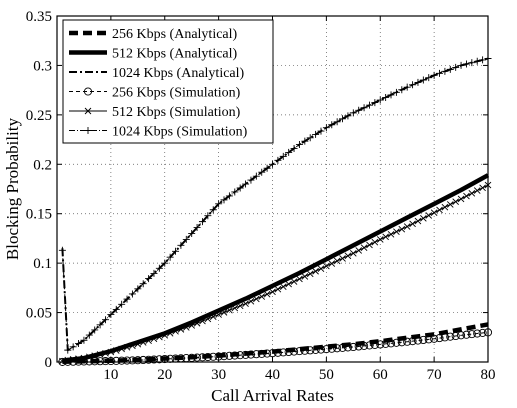  What do you see at coordinates (12, 188) in the screenshot?
I see `y-axis-label: Blocking Probability` at bounding box center [12, 188].